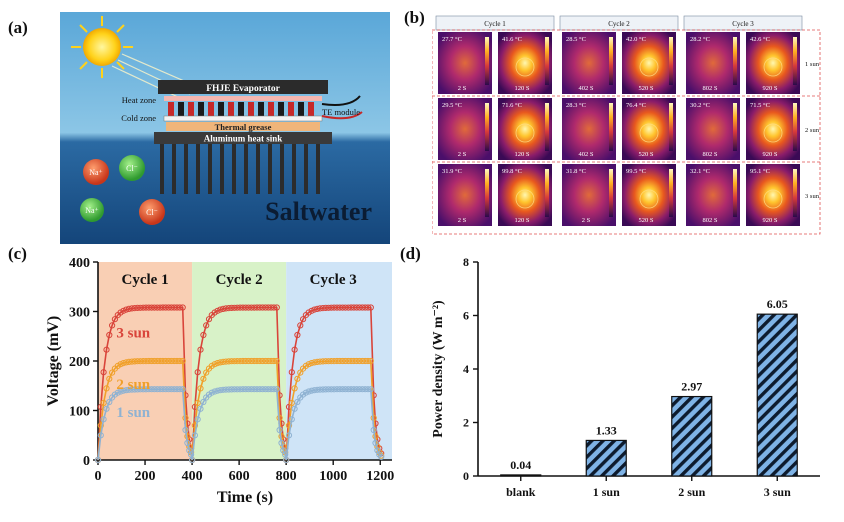  I want to click on cycle-header, so click(495, 23).